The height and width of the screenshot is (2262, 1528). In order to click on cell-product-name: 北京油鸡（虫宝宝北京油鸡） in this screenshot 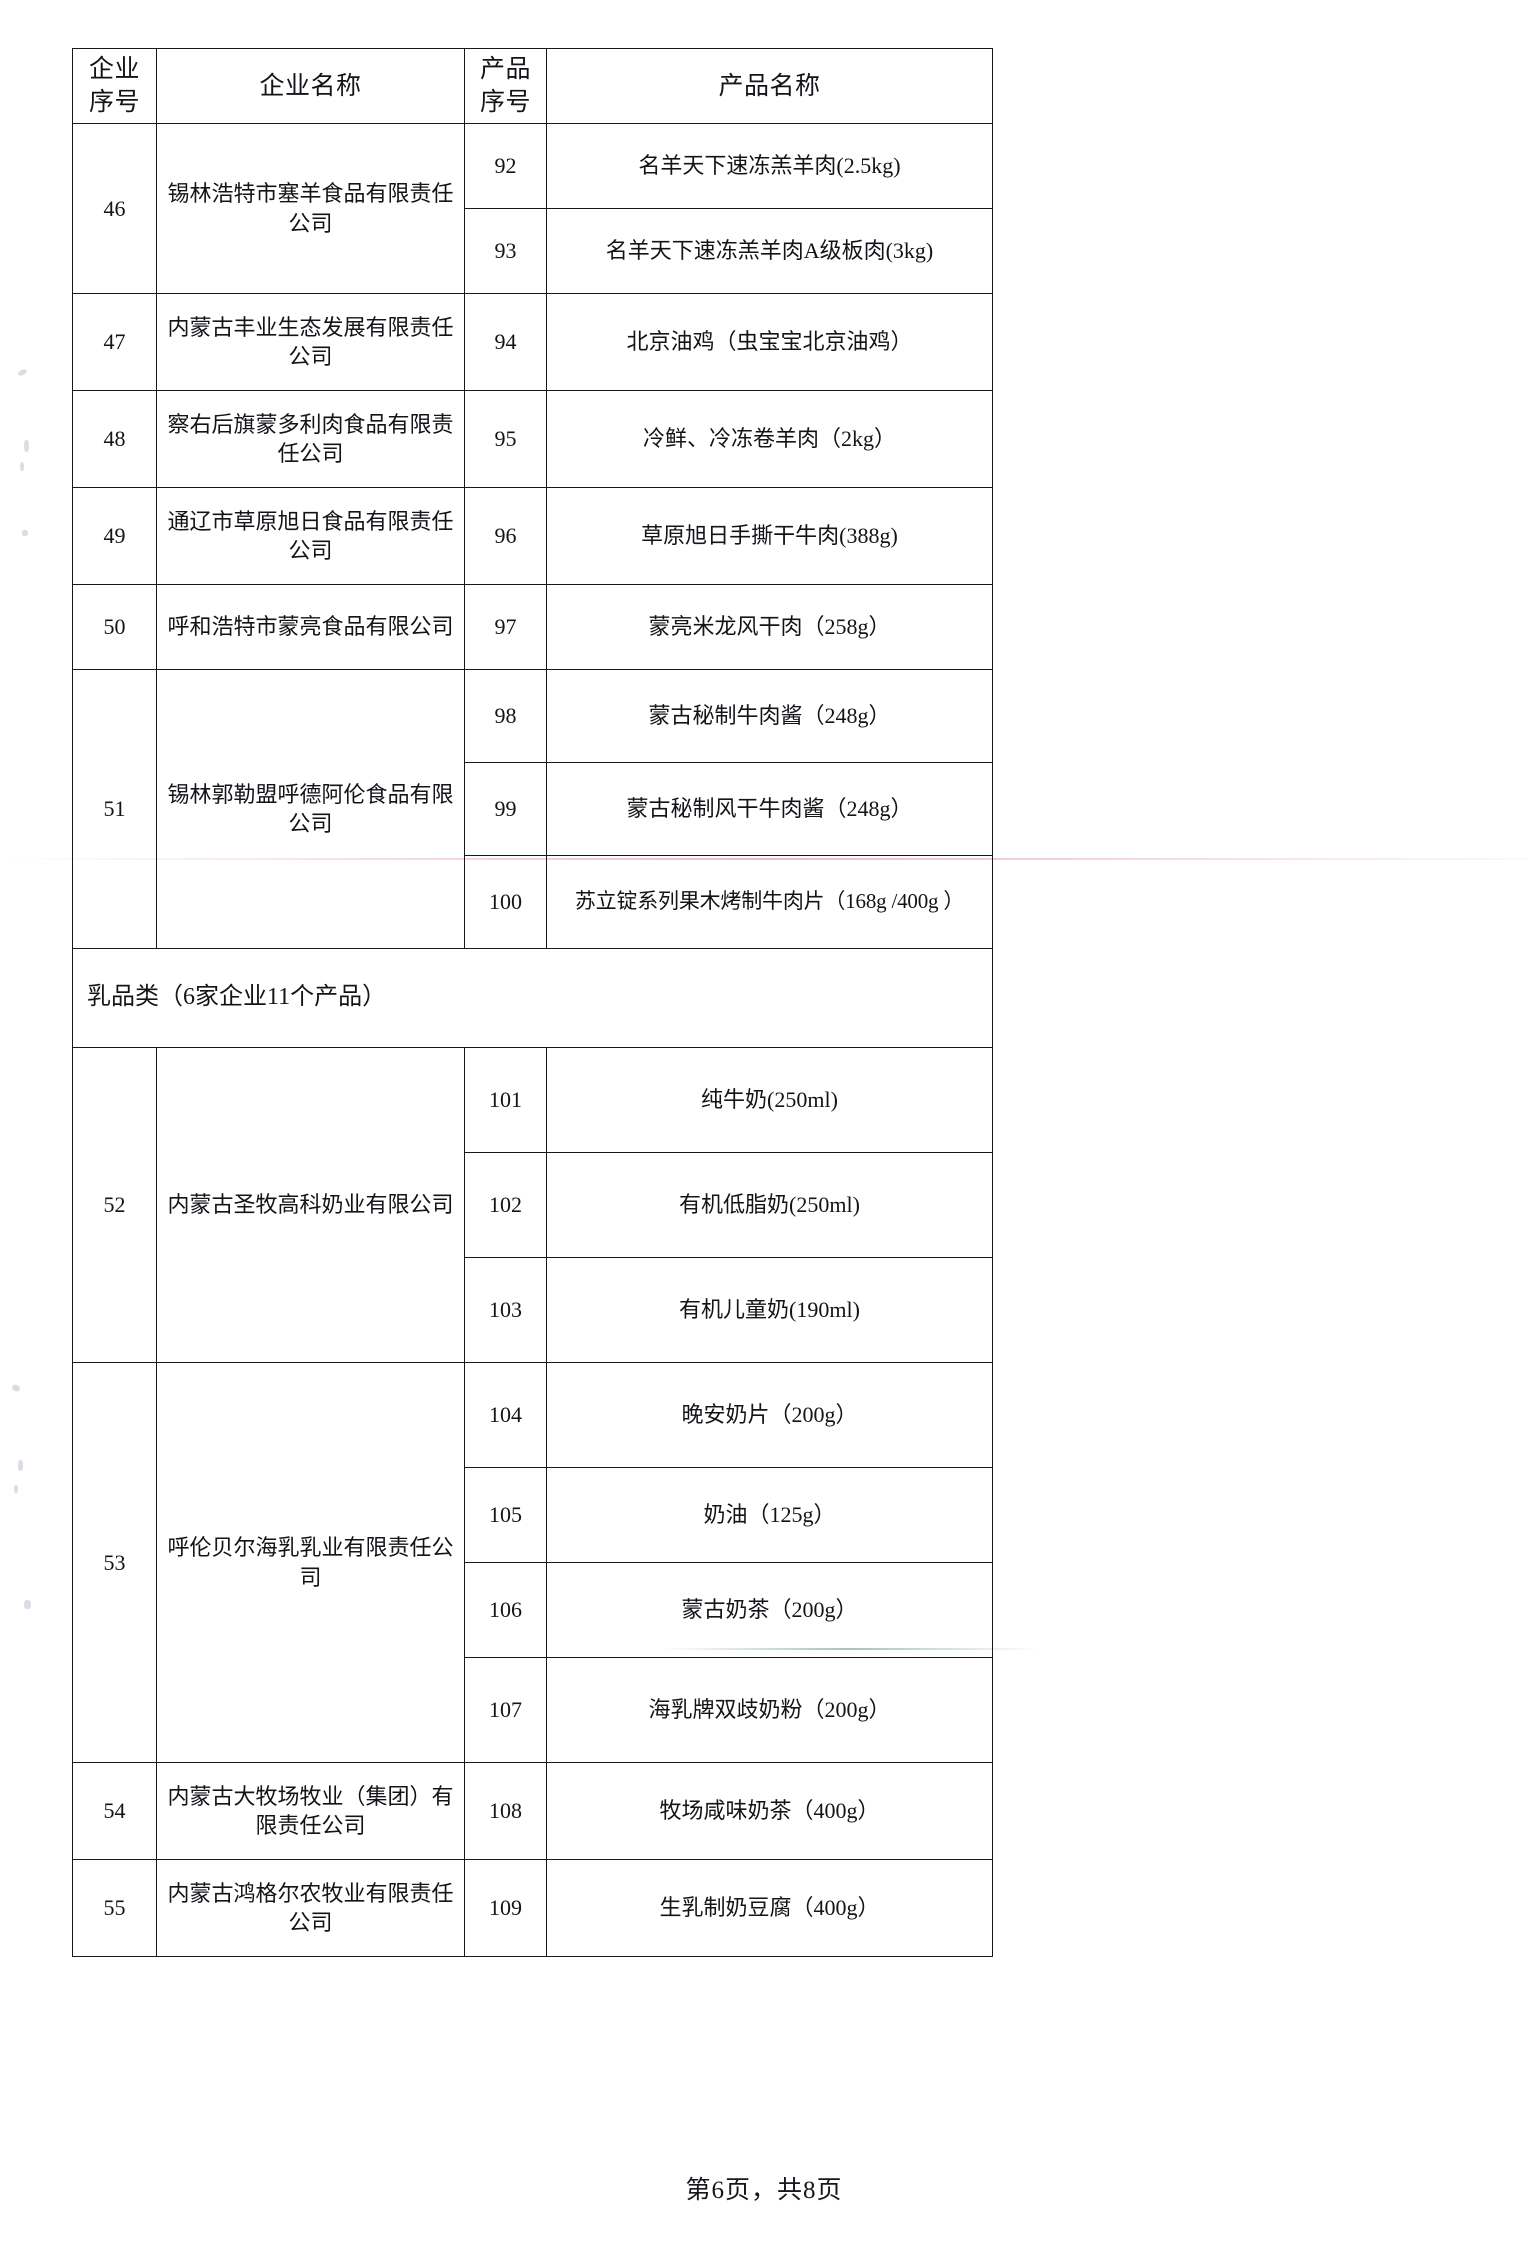, I will do `click(769, 342)`.